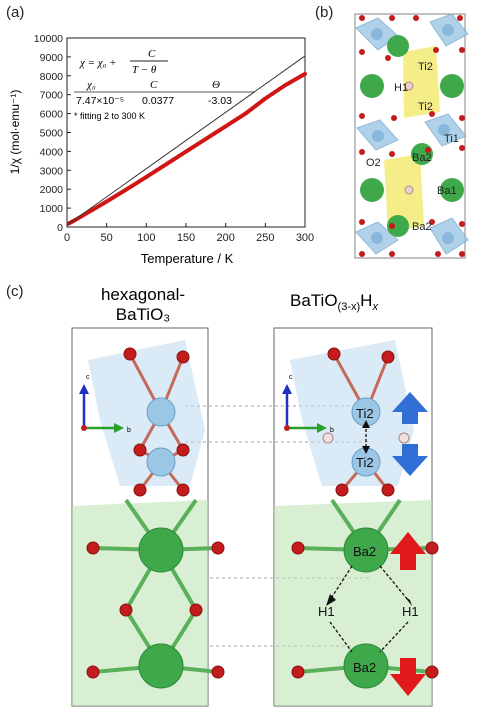  I want to click on panel-label-b: (b), so click(324, 12).